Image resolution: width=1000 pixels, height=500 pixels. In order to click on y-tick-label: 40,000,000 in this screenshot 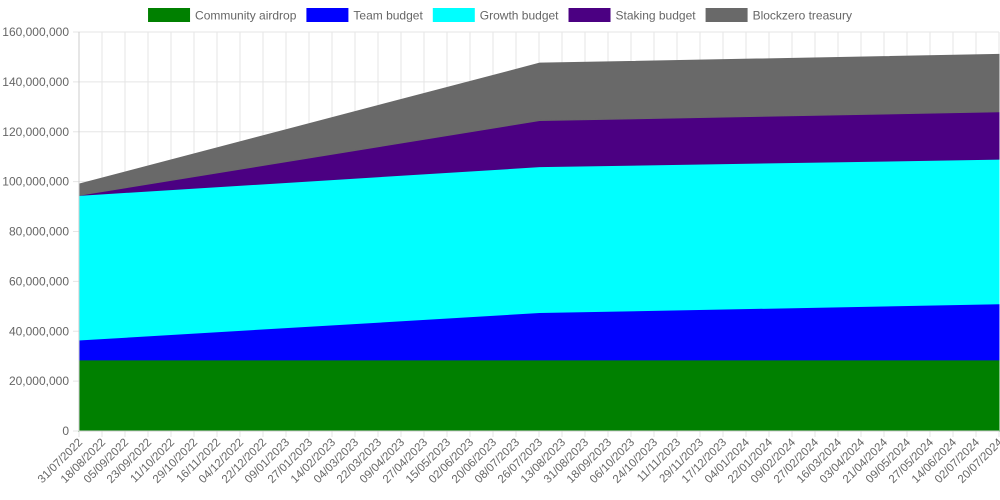, I will do `click(39, 331)`.